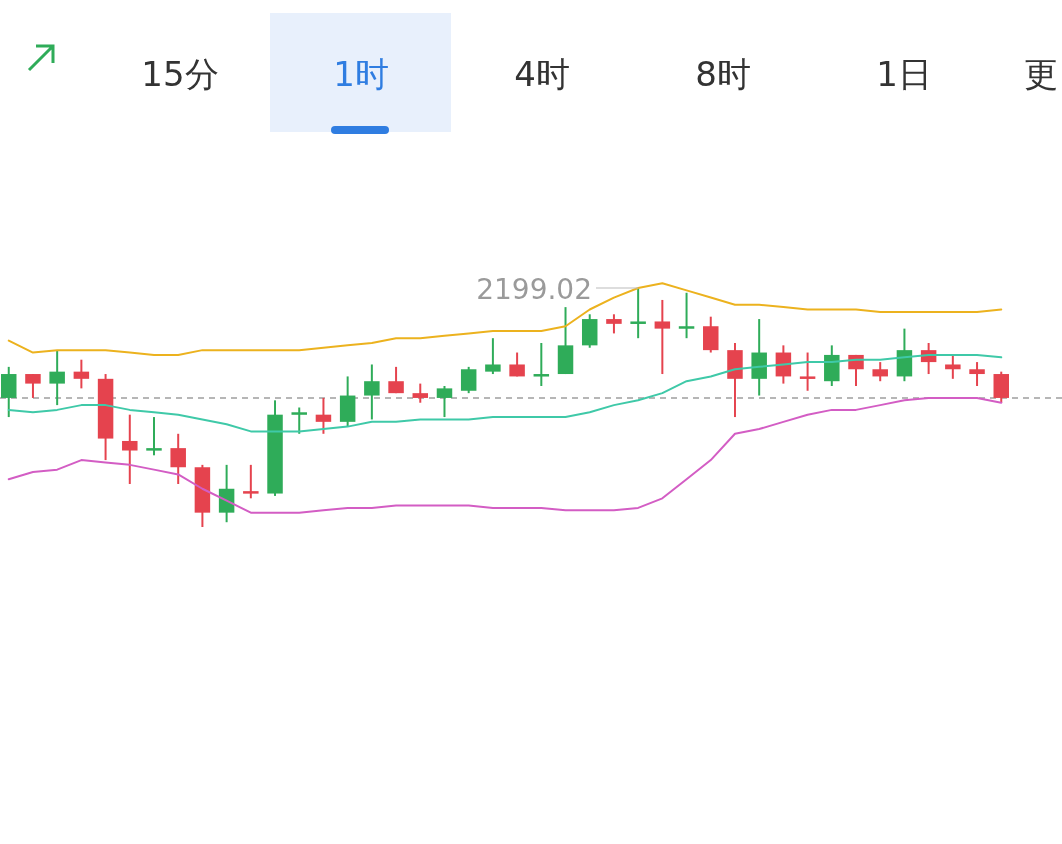  Describe the element at coordinates (180, 74) in the screenshot. I see `text: 15分` at that location.